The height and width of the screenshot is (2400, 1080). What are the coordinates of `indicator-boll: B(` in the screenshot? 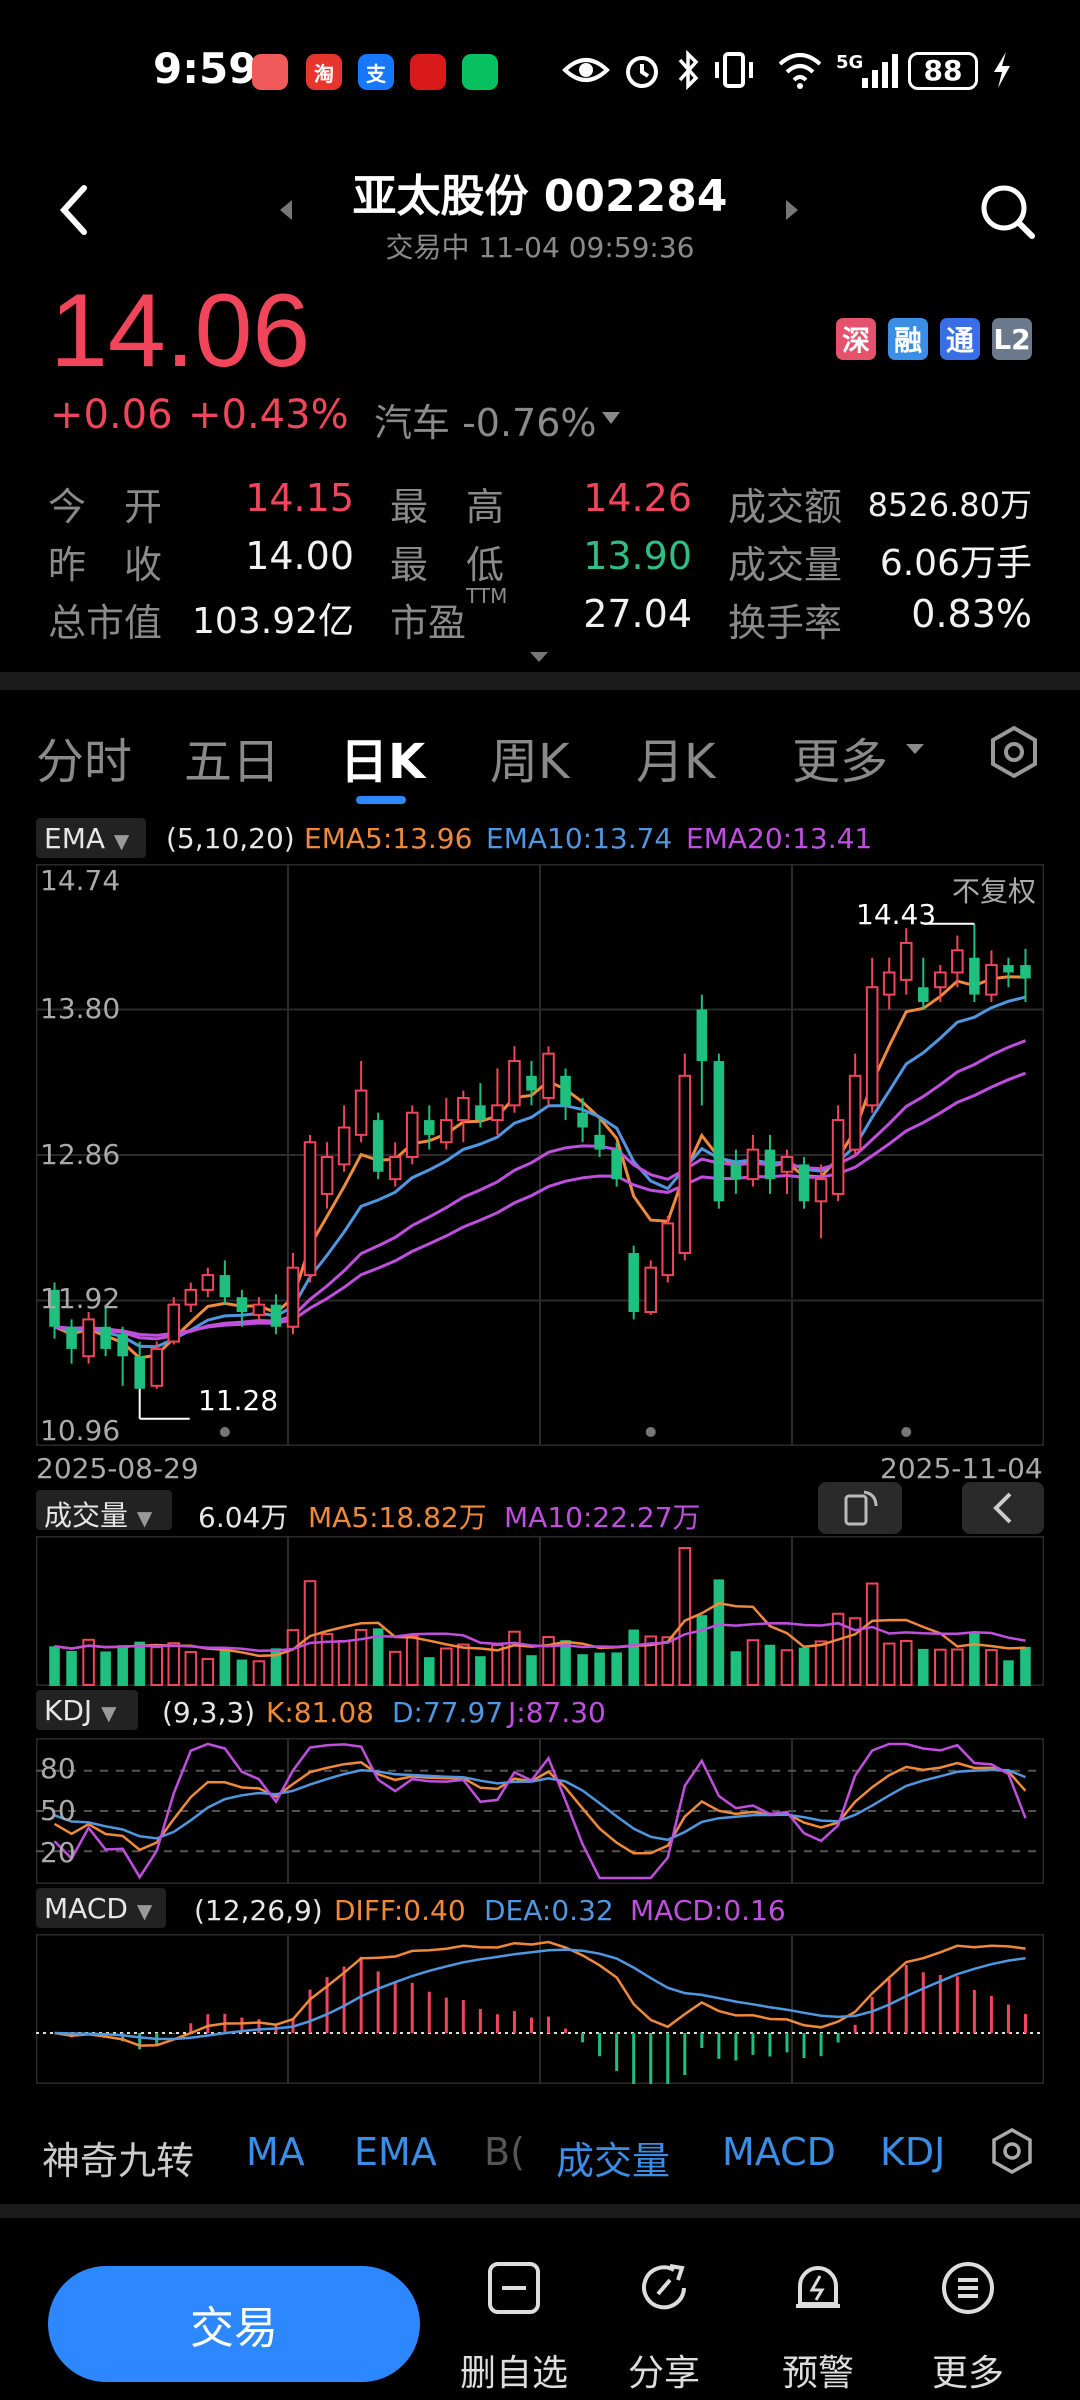 It's located at (504, 2152).